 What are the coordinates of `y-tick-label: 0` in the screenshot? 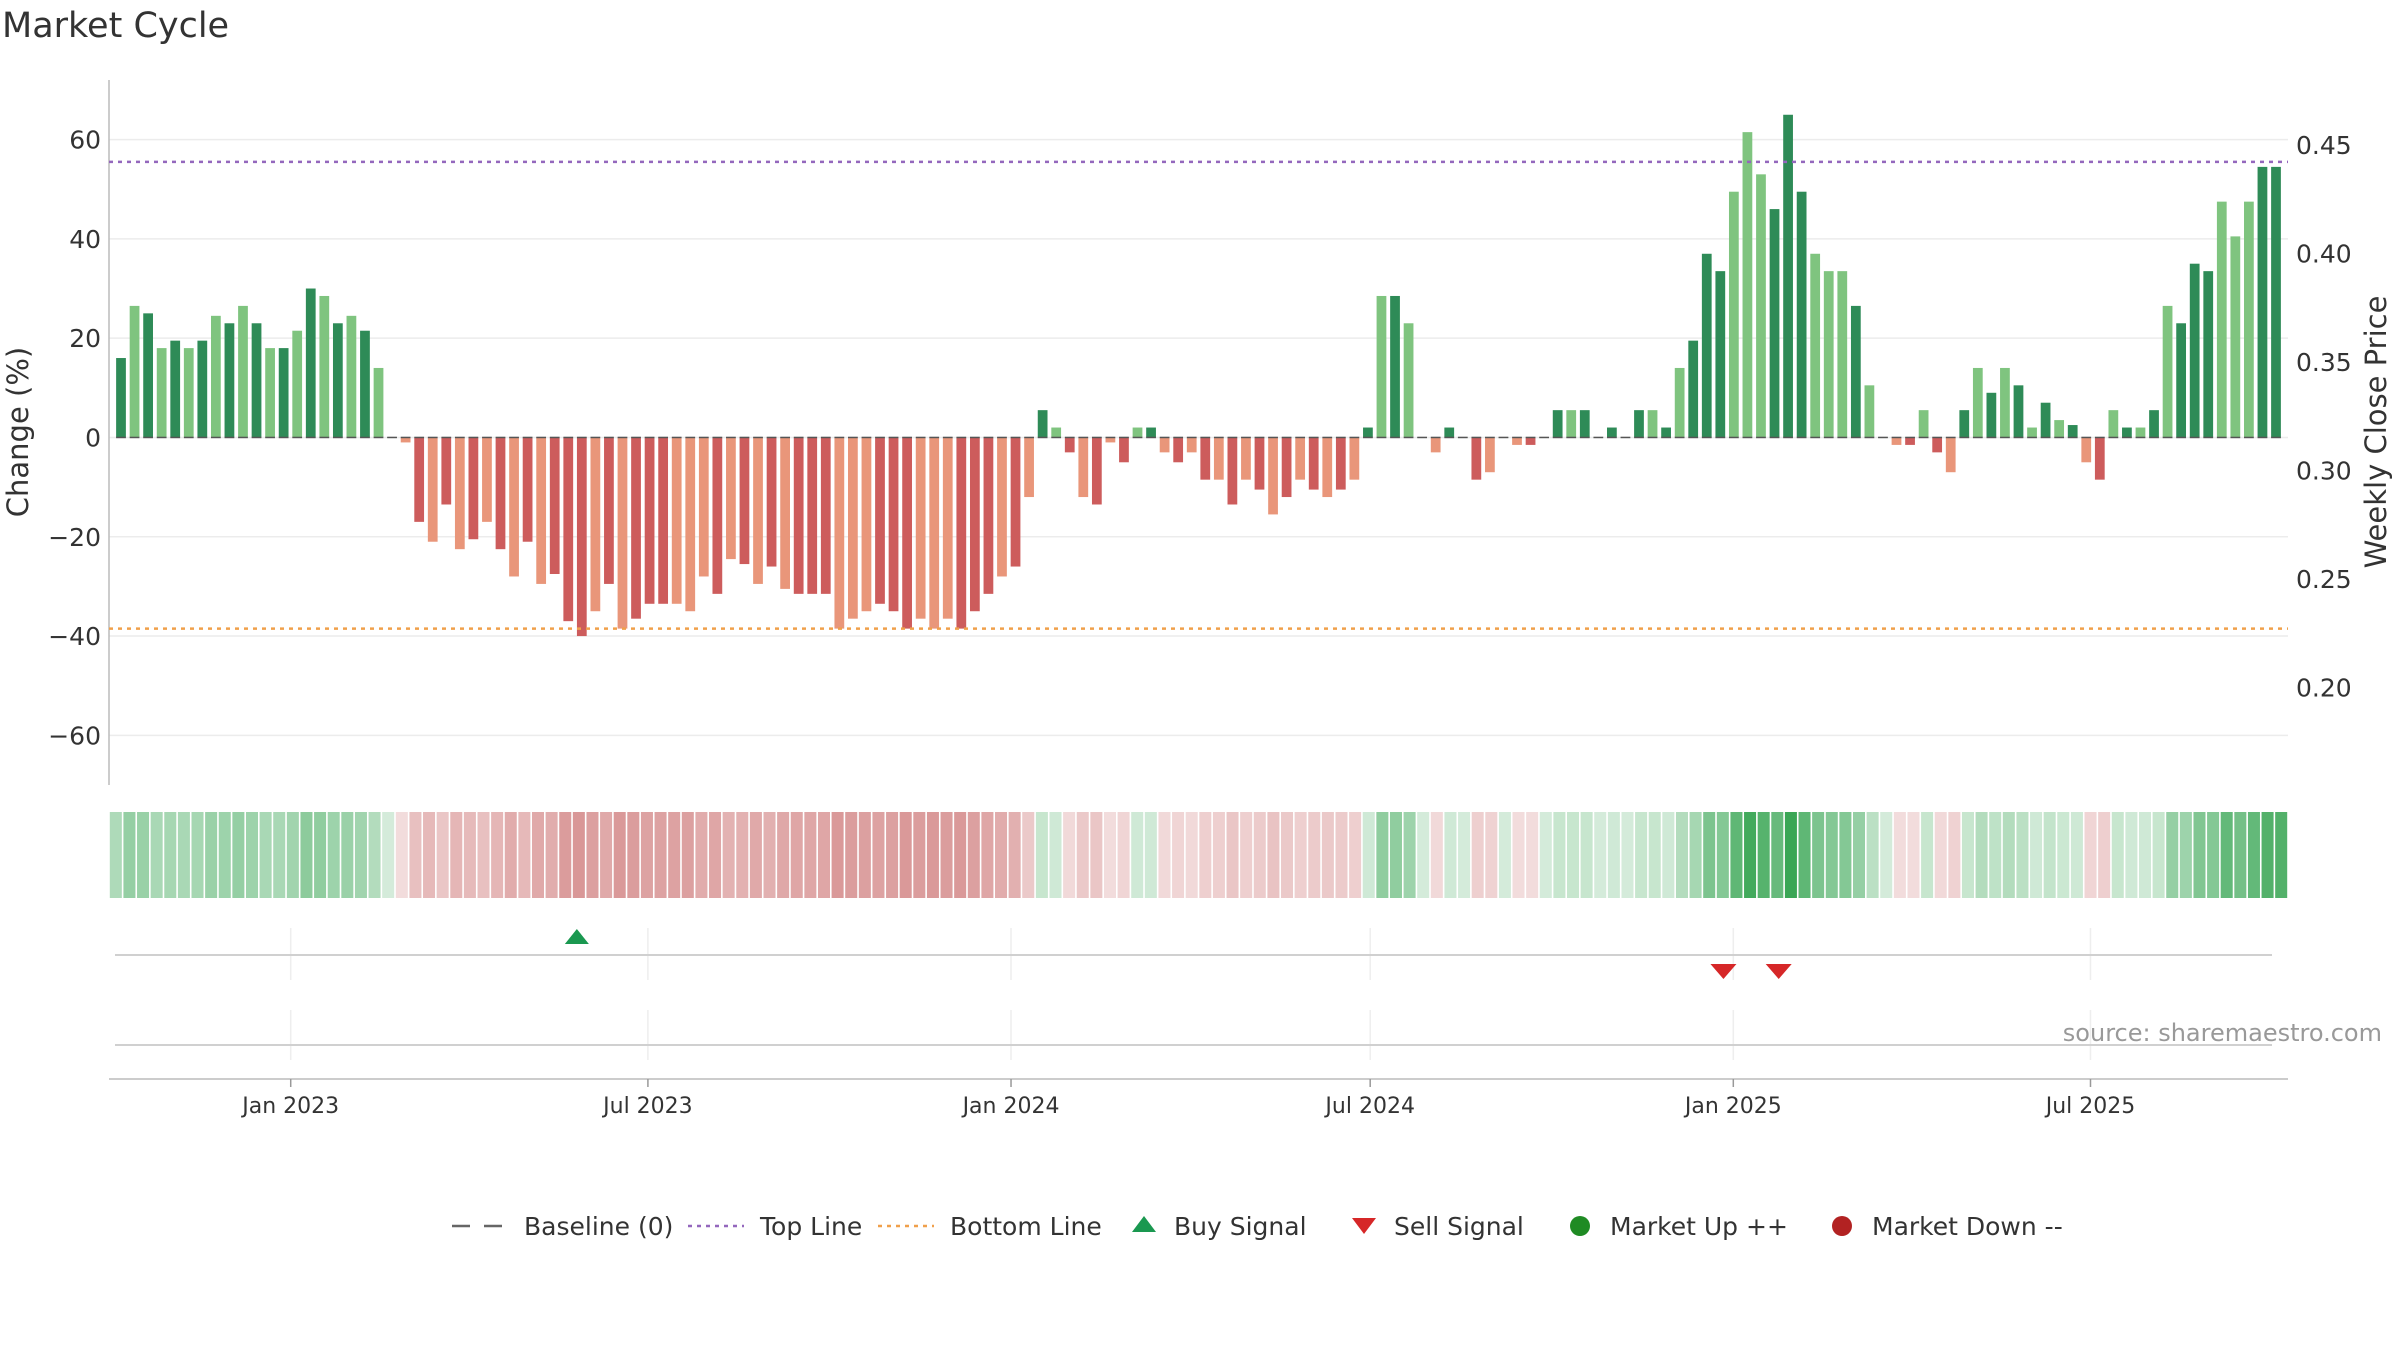 It's located at (93, 437).